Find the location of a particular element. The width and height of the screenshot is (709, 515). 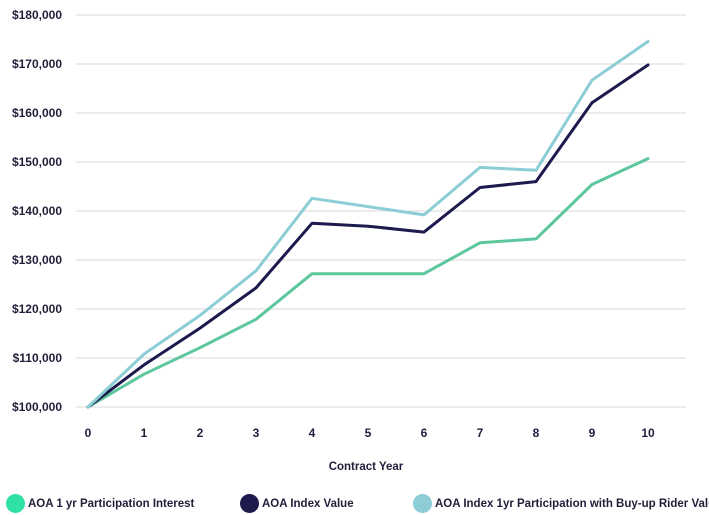

legend-item-participation-interest: AOA 1 yr Participation Interest is located at coordinates (100, 503).